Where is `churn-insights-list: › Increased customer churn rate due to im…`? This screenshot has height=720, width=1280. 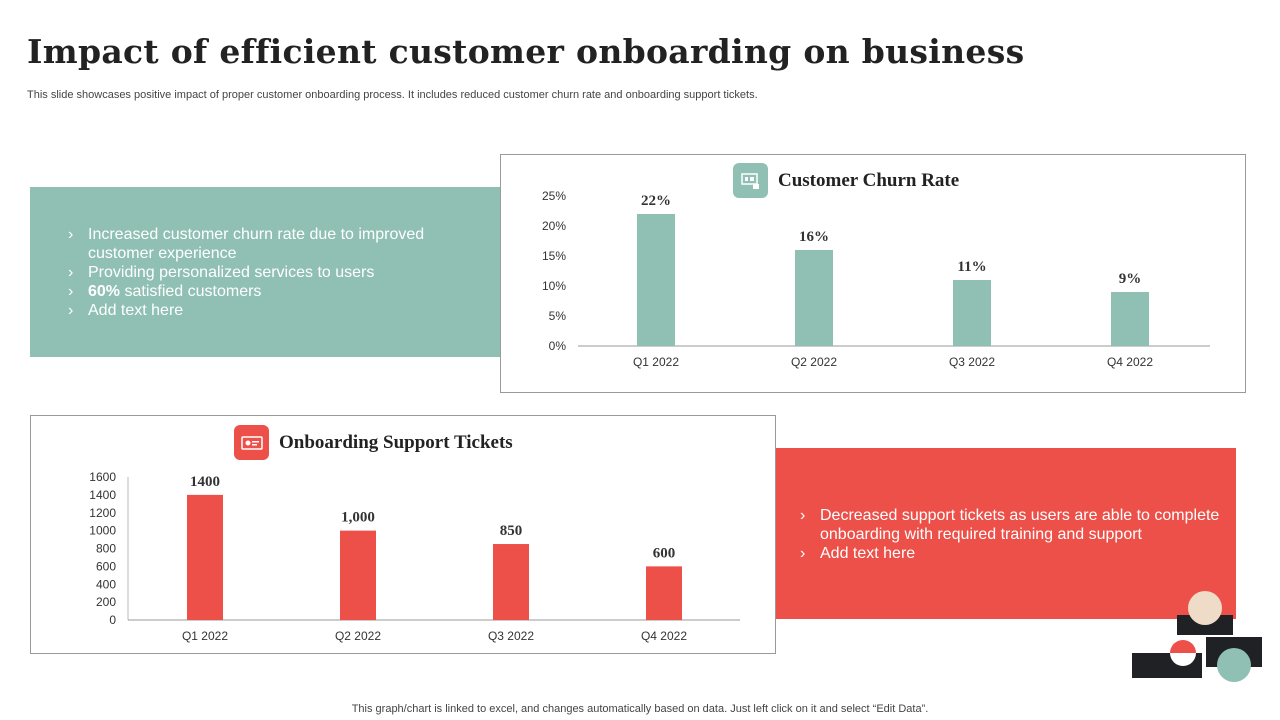 churn-insights-list: › Increased customer churn rate due to im… is located at coordinates (258, 272).